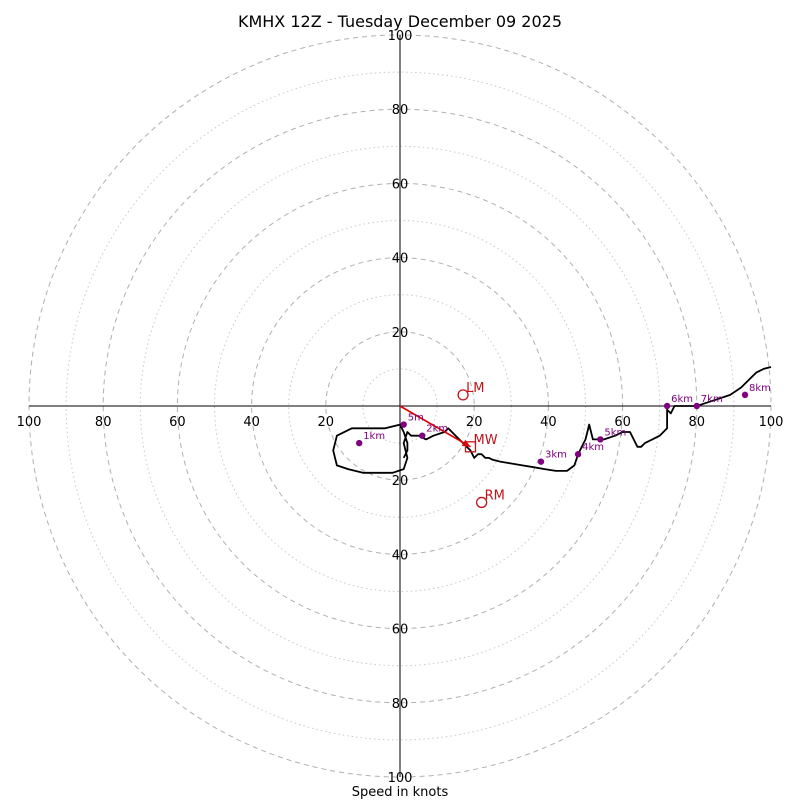 The image size is (800, 800). I want to click on height-label-7km: 7km, so click(712, 399).